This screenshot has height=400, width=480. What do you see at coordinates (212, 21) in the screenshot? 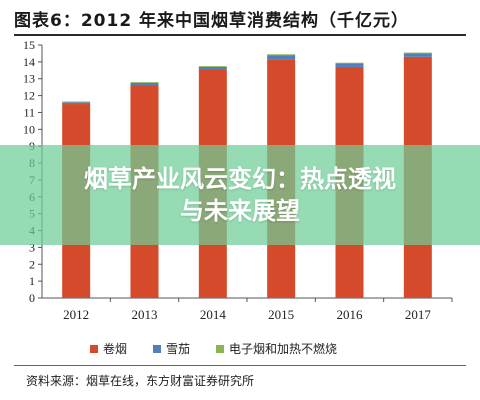
I see `chart-title: 图表6：2012 年来中国烟草消费结构（千亿元）` at bounding box center [212, 21].